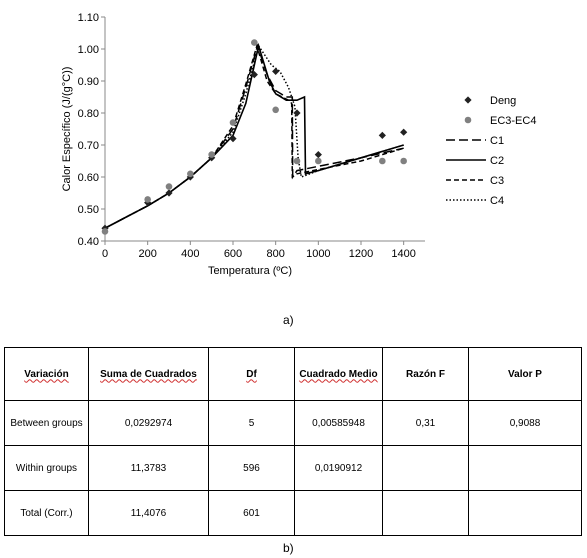 The height and width of the screenshot is (558, 587). What do you see at coordinates (288, 548) in the screenshot?
I see `caption-b: b)` at bounding box center [288, 548].